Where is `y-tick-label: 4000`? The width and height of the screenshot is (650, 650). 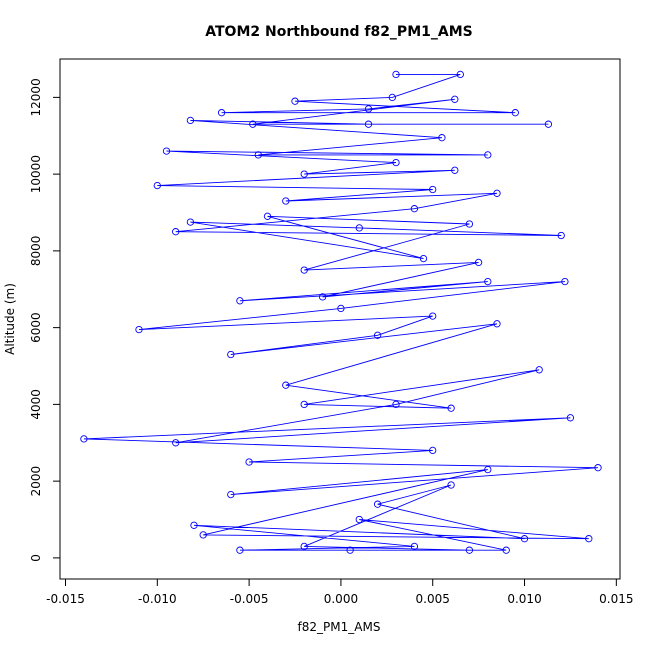
y-tick-label: 4000 is located at coordinates (36, 404).